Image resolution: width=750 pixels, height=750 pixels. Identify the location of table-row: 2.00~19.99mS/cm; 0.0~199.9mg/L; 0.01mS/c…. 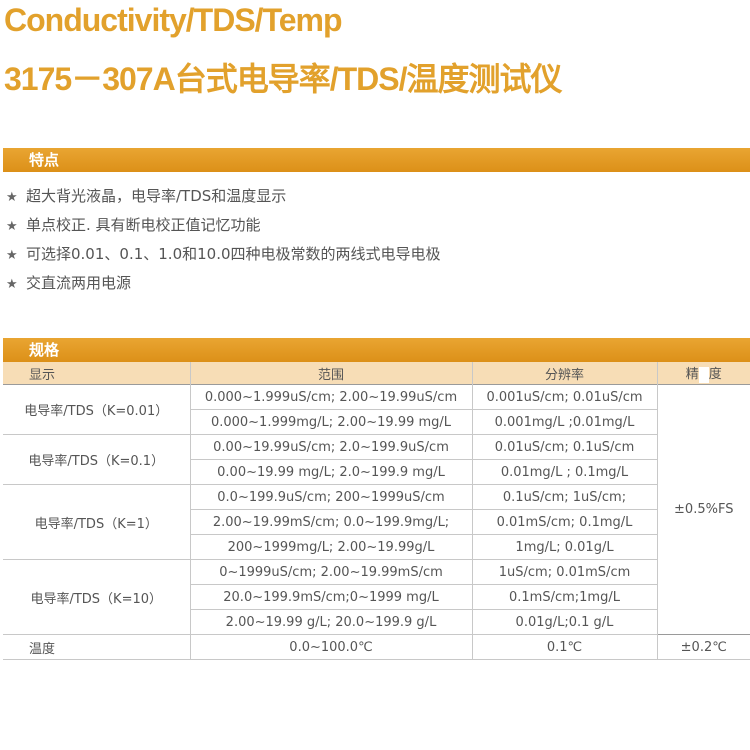
(376, 522).